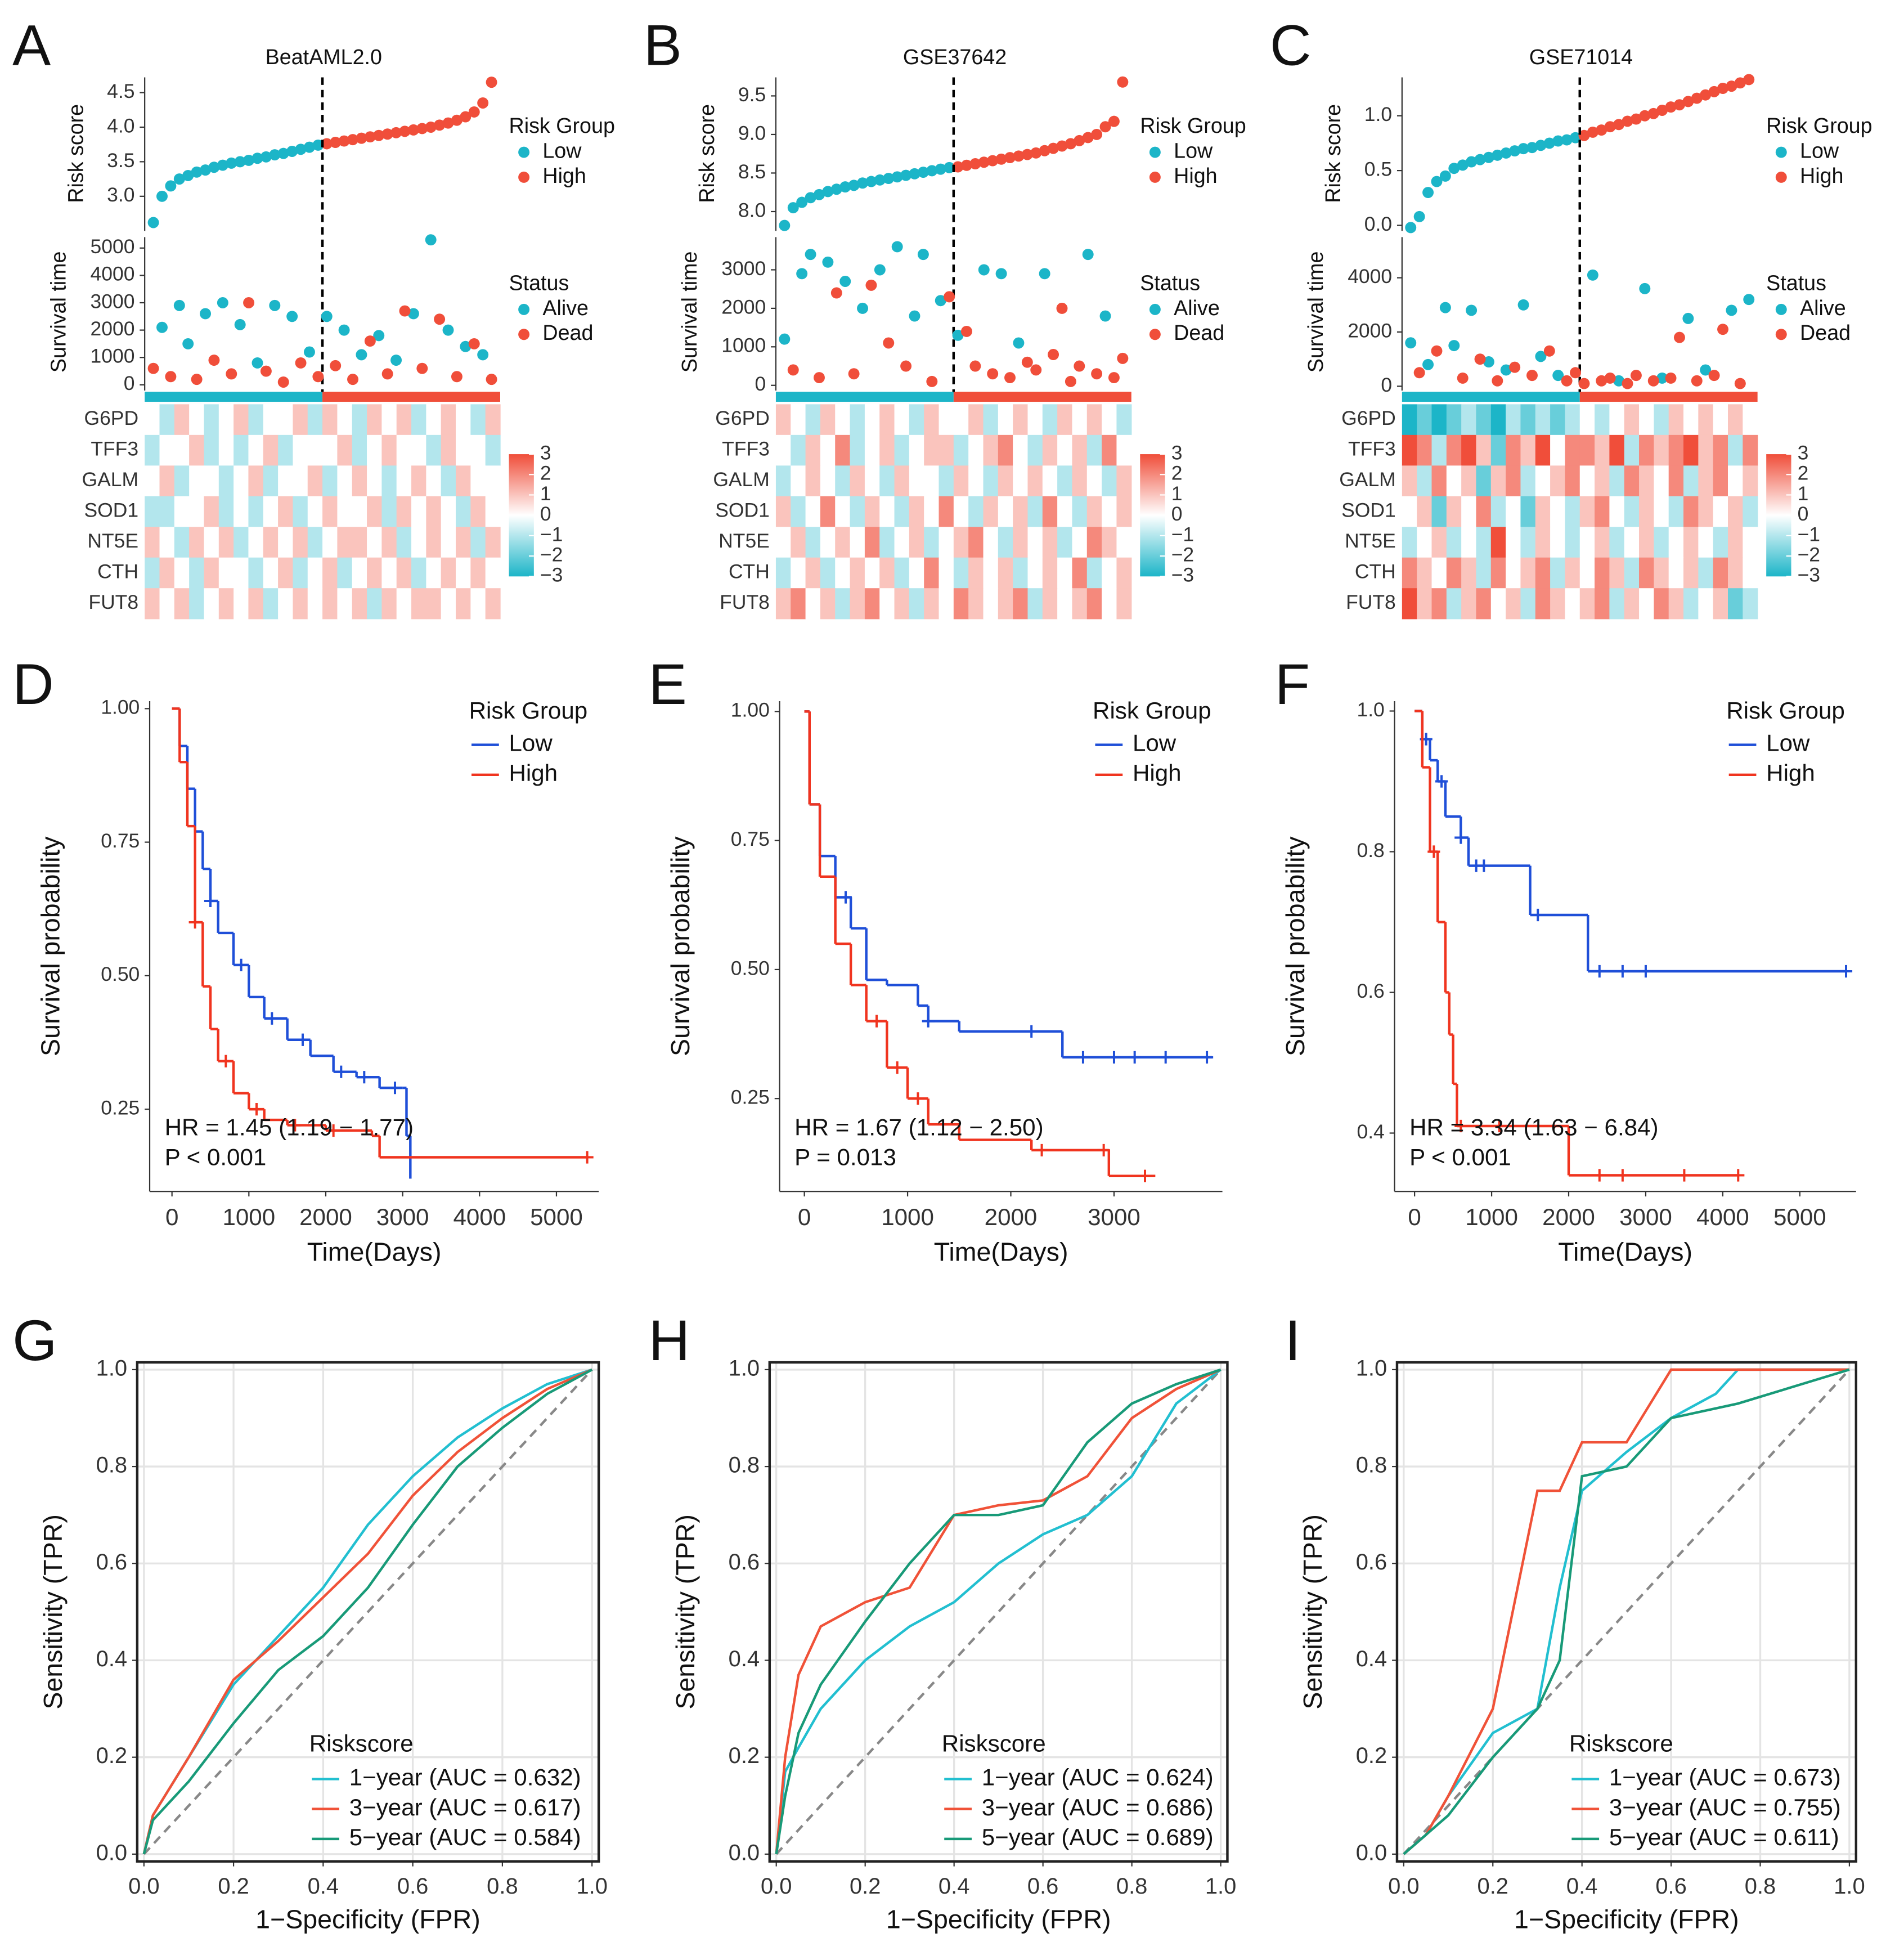  I want to click on x-tick-label: 3000, so click(403, 1217).